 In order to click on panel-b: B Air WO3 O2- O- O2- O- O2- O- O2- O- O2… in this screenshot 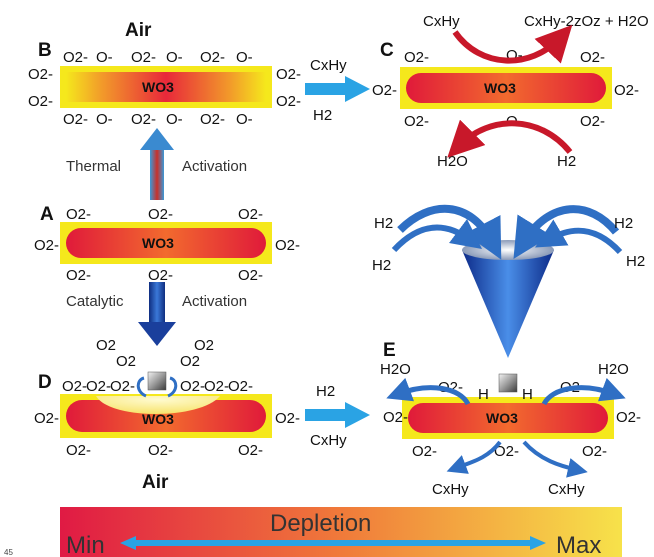, I will do `click(164, 74)`.